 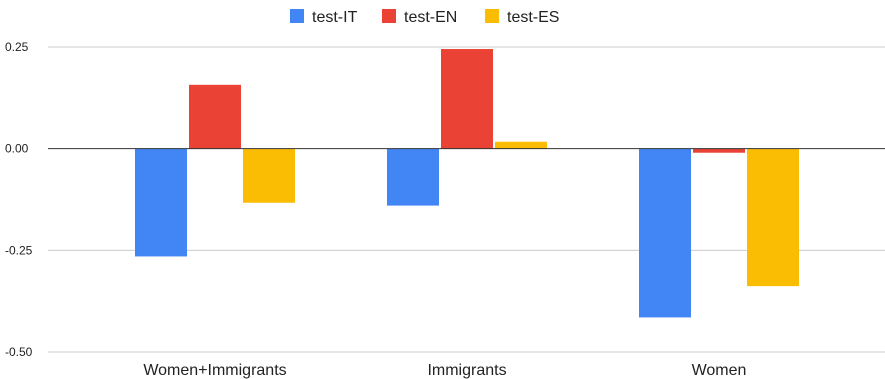 I want to click on legend-item-test-en: test-EN, so click(x=419, y=17).